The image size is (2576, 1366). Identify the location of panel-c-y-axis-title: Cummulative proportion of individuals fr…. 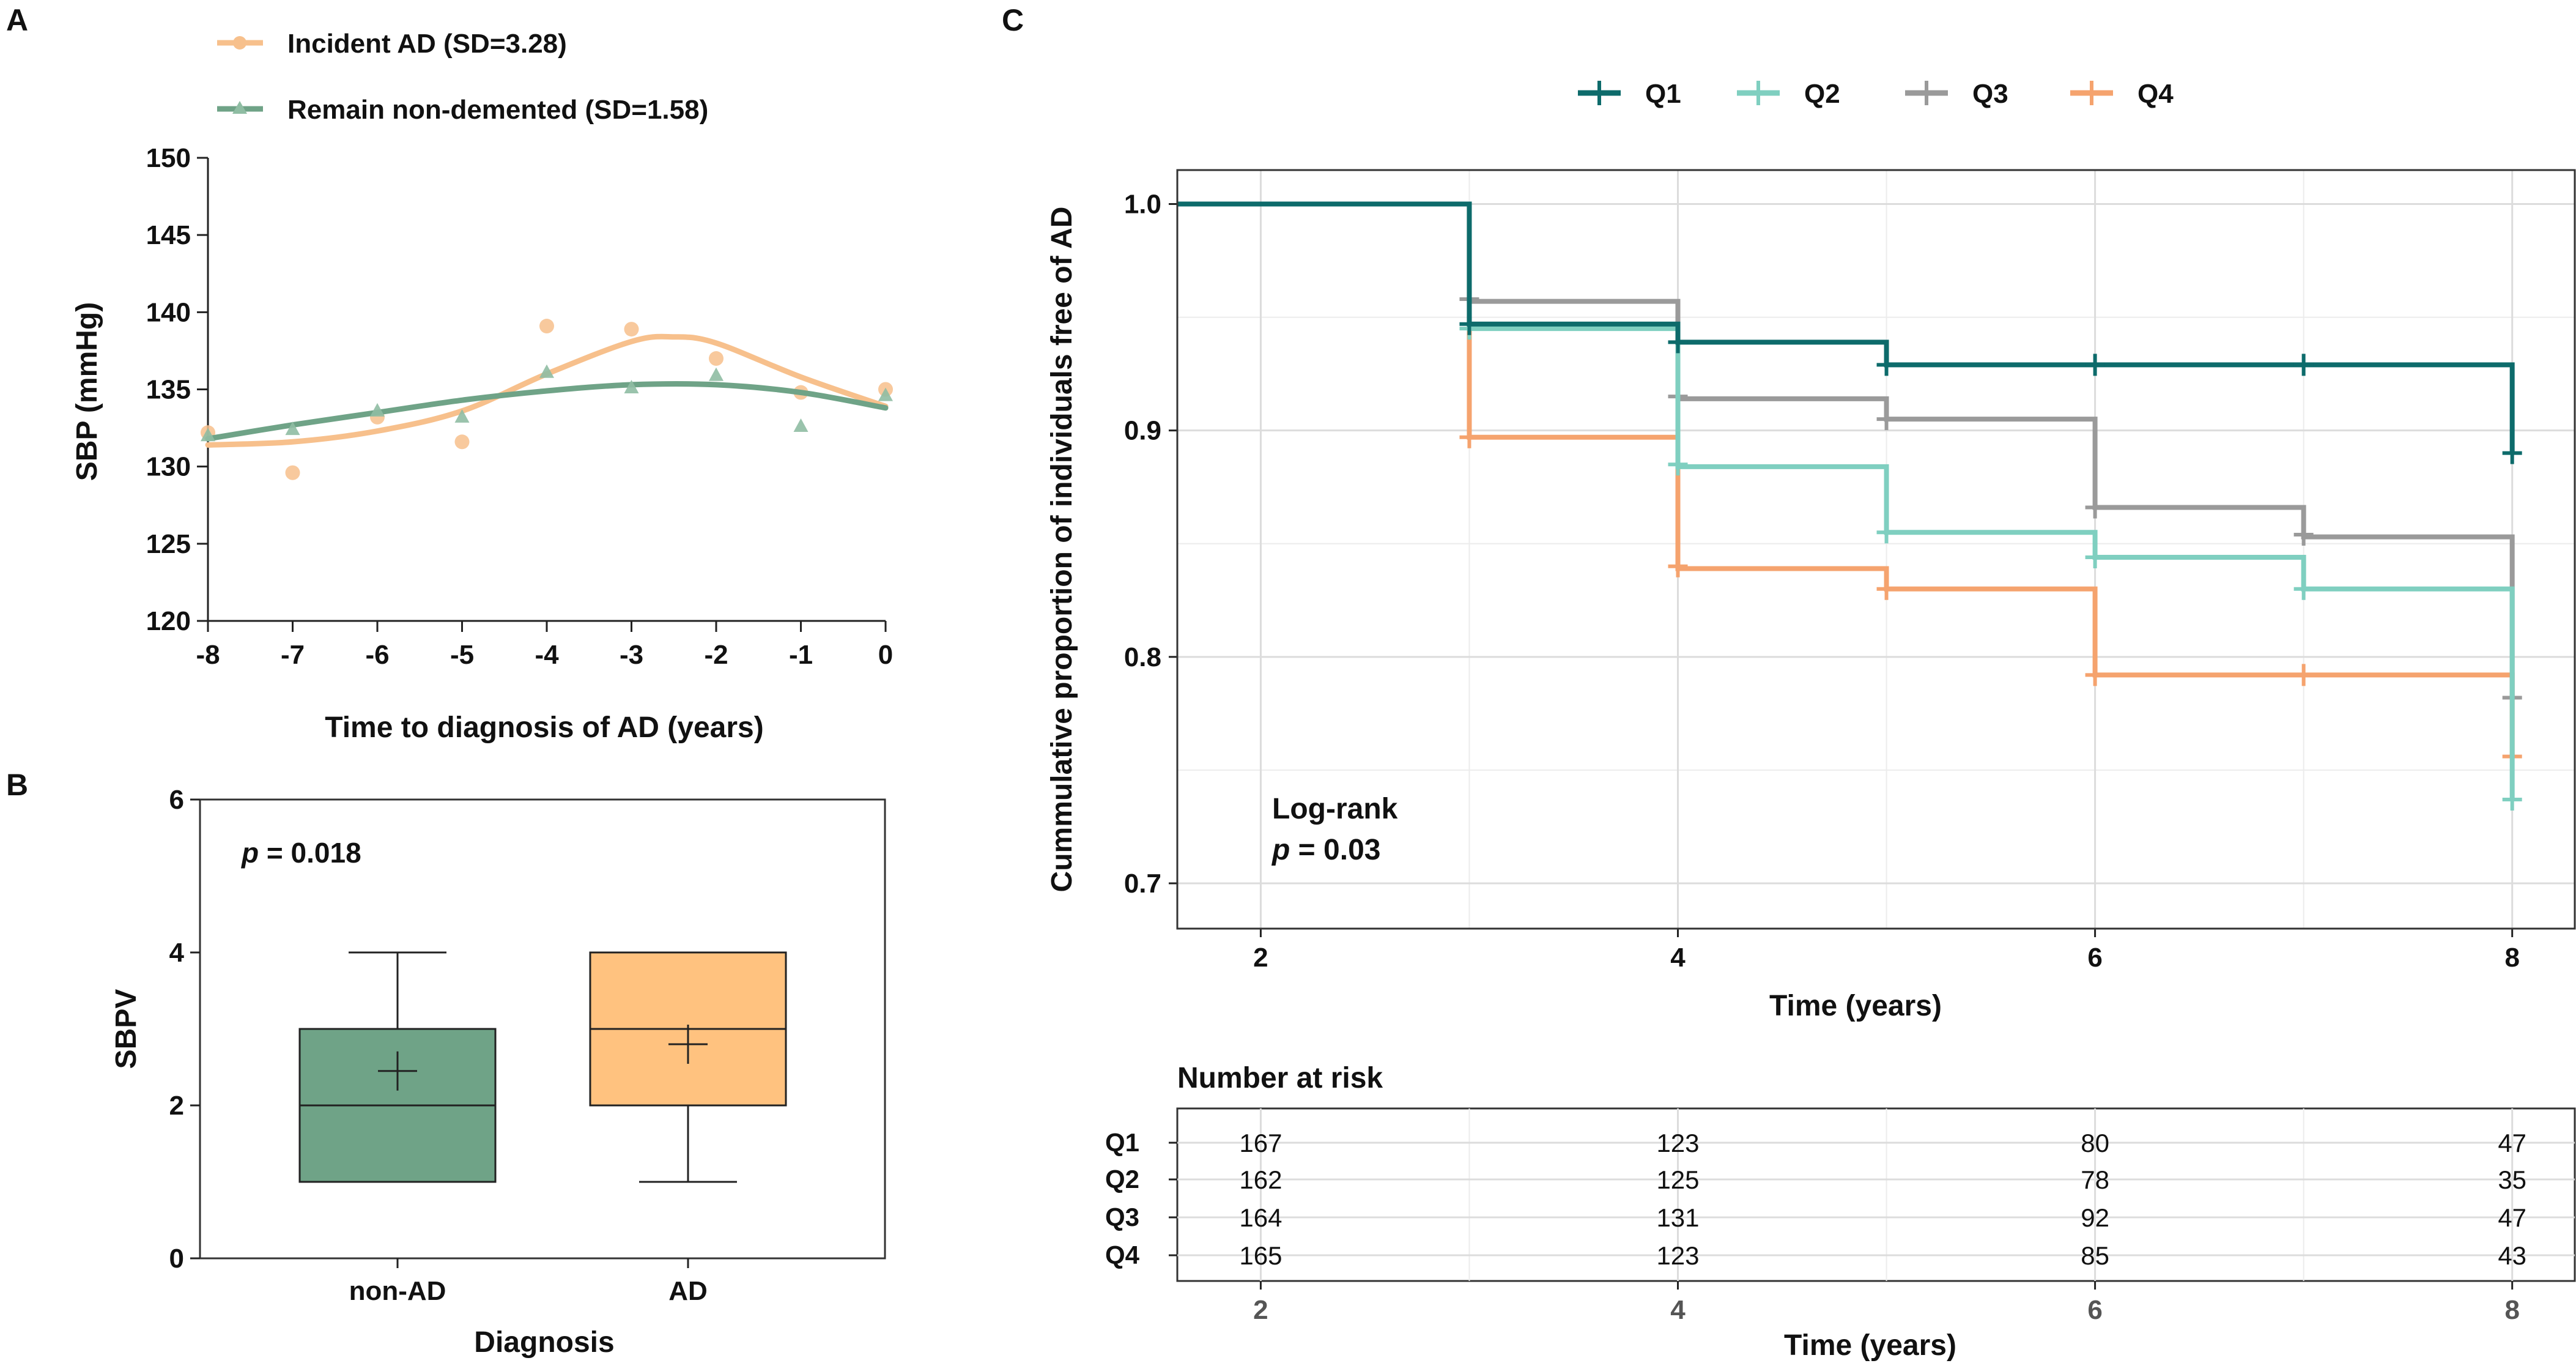
(1062, 550).